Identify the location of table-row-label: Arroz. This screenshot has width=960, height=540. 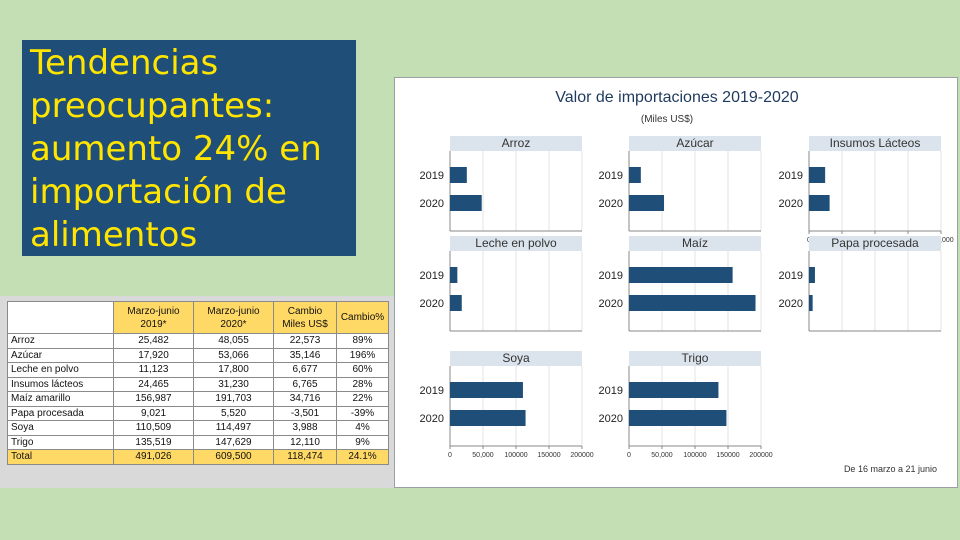
(60, 341).